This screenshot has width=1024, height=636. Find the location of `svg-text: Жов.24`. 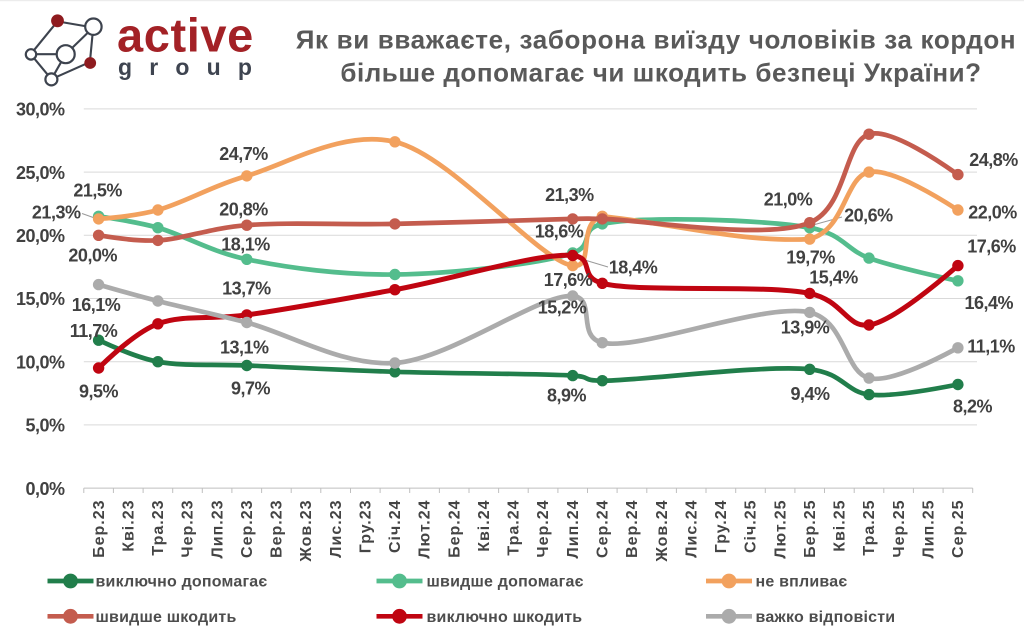

svg-text: Жов.24 is located at coordinates (662, 531).